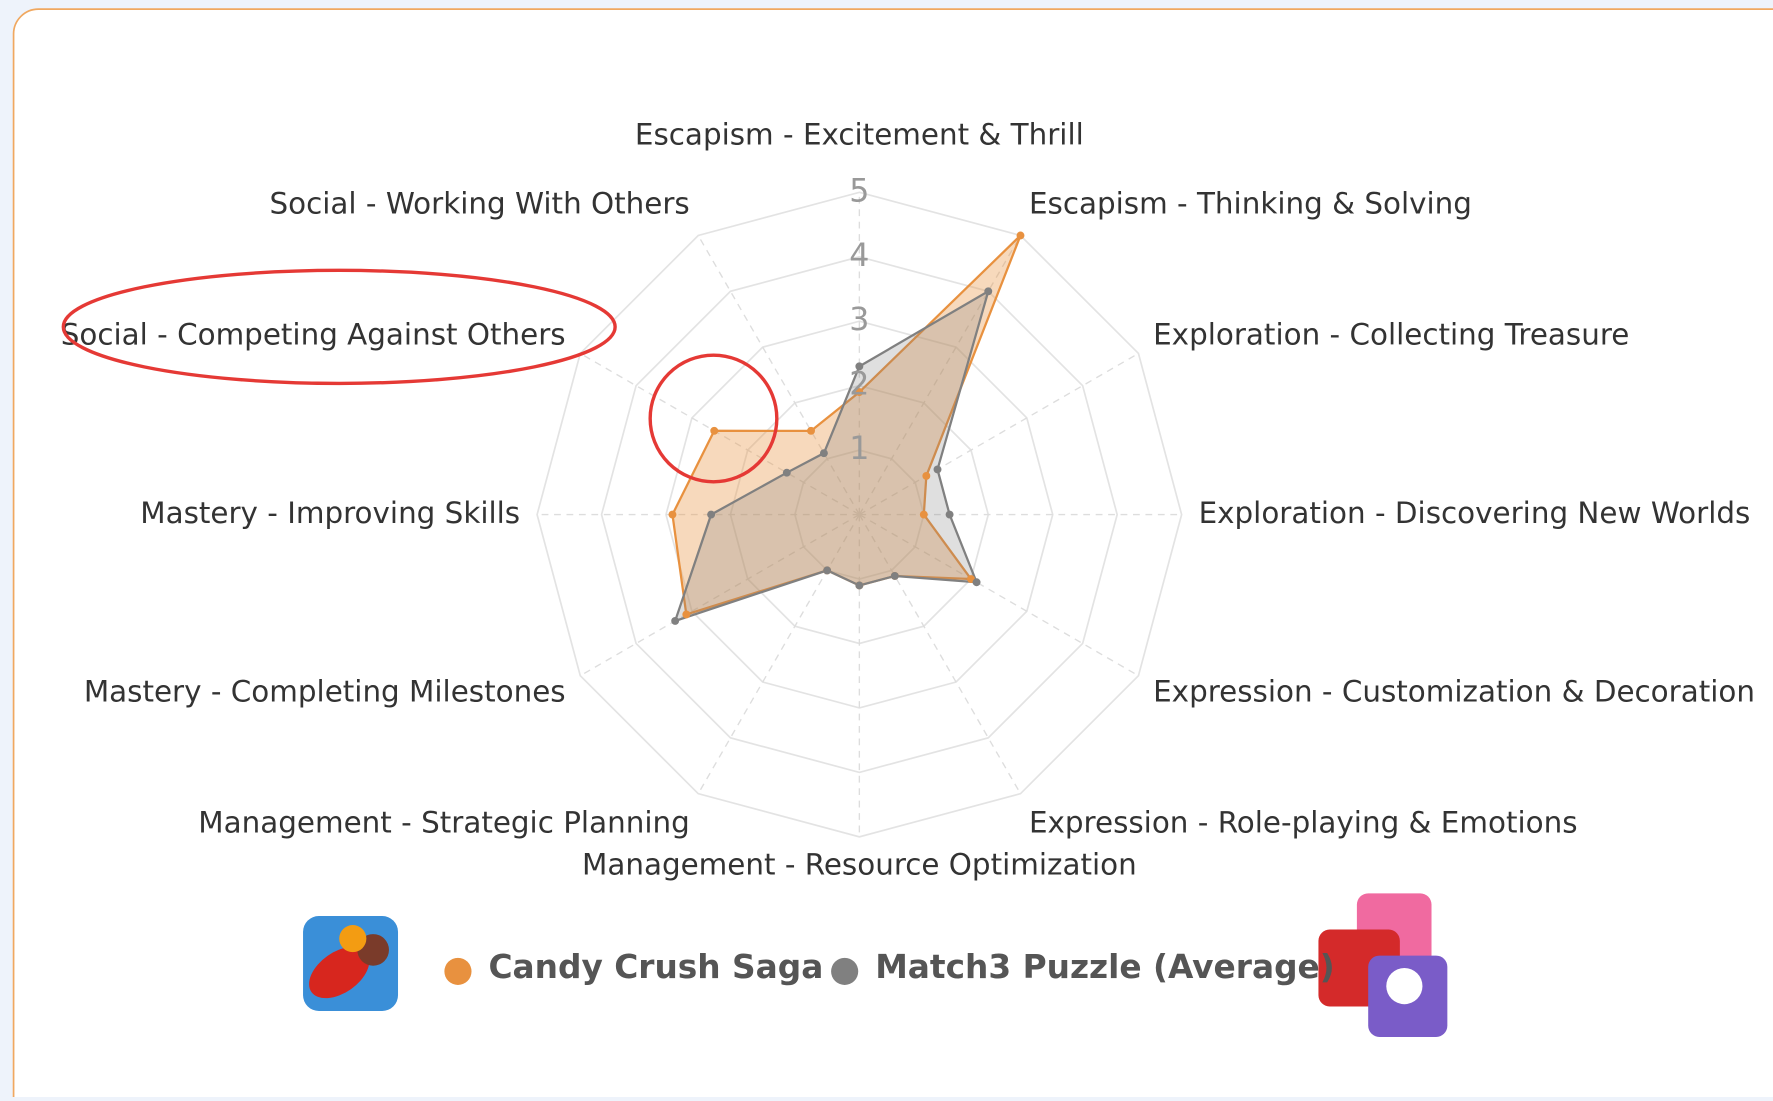 The width and height of the screenshot is (1773, 1101). What do you see at coordinates (1391, 334) in the screenshot?
I see `category-label: Exploration - Collecting Treasure` at bounding box center [1391, 334].